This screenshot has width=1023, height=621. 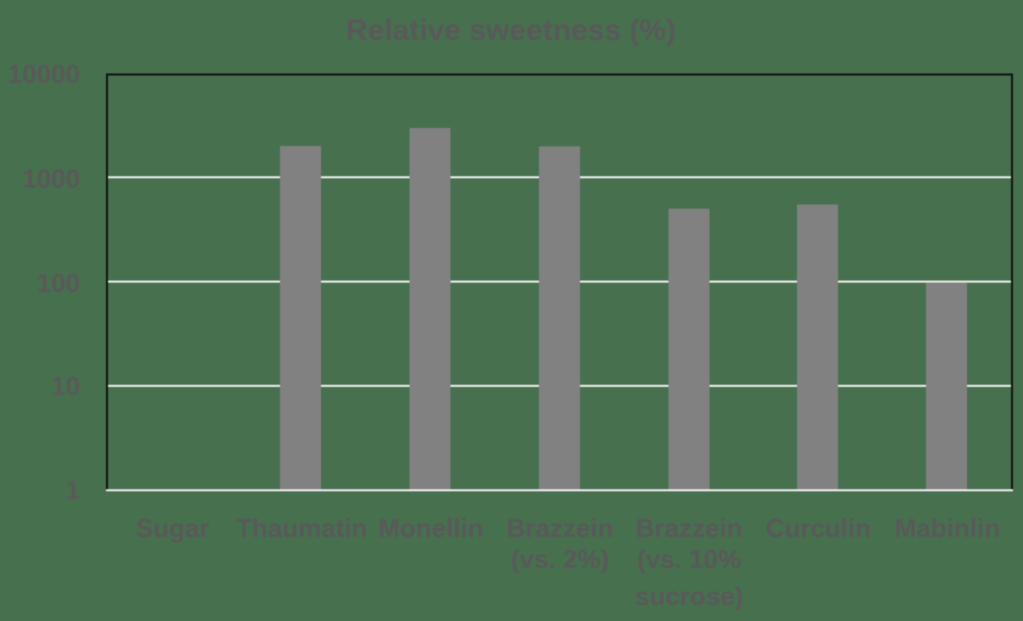 What do you see at coordinates (818, 528) in the screenshot?
I see `svg-text: Curculin` at bounding box center [818, 528].